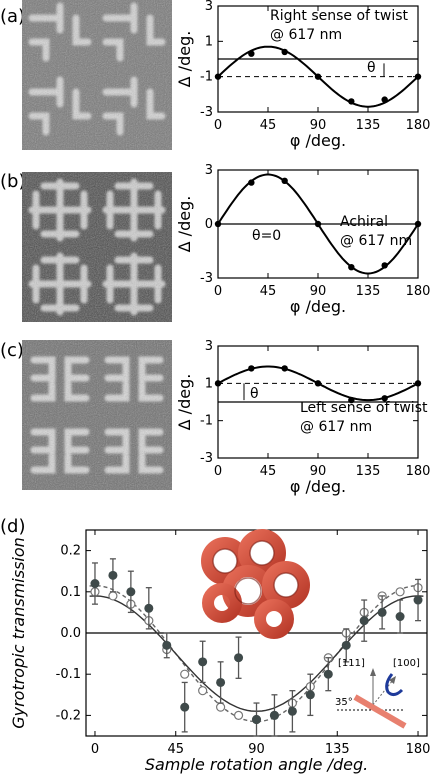 Image resolution: width=435 pixels, height=774 pixels. I want to click on orientation-inset: [111] [100] 35°, so click(377, 693).